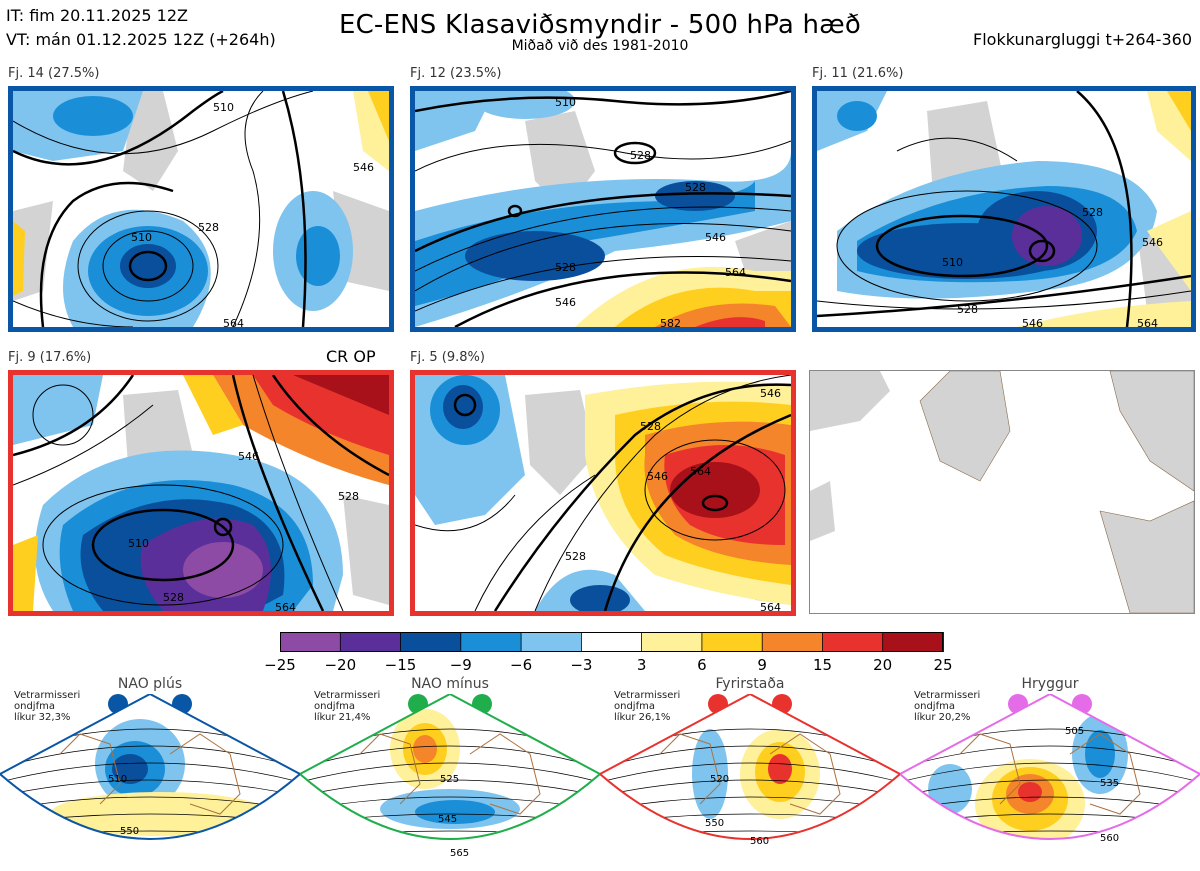 The image size is (1200, 871). Describe the element at coordinates (670, 322) in the screenshot. I see `contour-label: 582` at that location.